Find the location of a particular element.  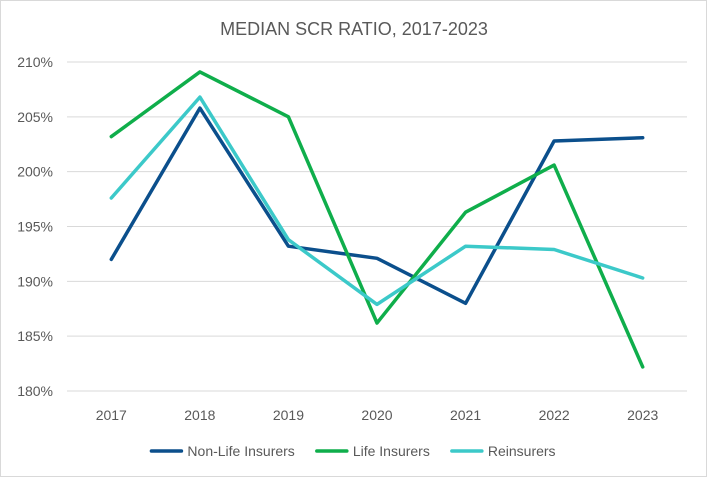

y-axis-ticks: 180% 185% 190% 195% 200% 205% 210% is located at coordinates (35, 226).